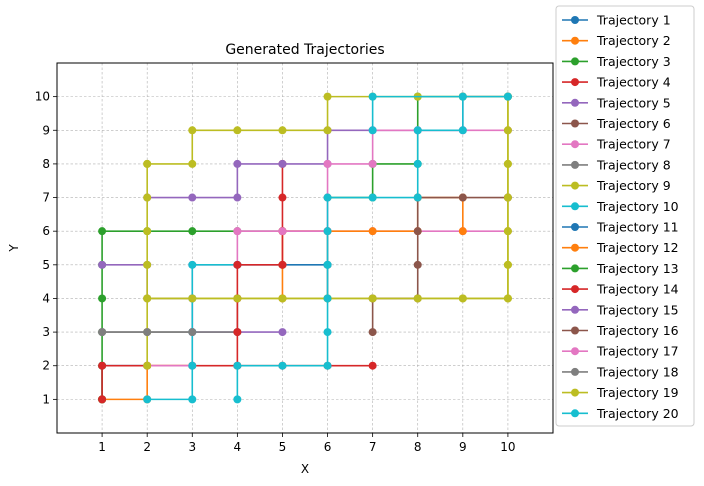 Image resolution: width=704 pixels, height=486 pixels. What do you see at coordinates (418, 447) in the screenshot?
I see `x-tick-label: 8` at bounding box center [418, 447].